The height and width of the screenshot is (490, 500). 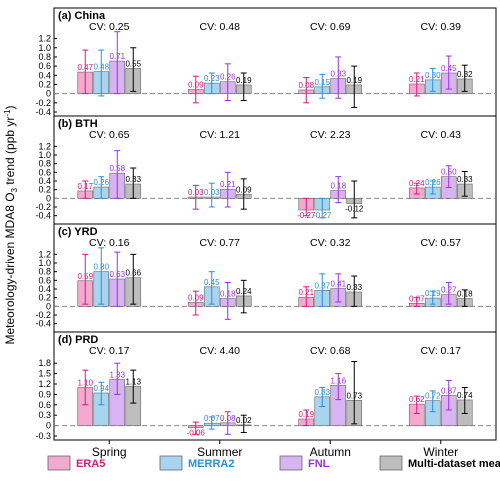 I want to click on legend-label: FNL, so click(x=319, y=464).